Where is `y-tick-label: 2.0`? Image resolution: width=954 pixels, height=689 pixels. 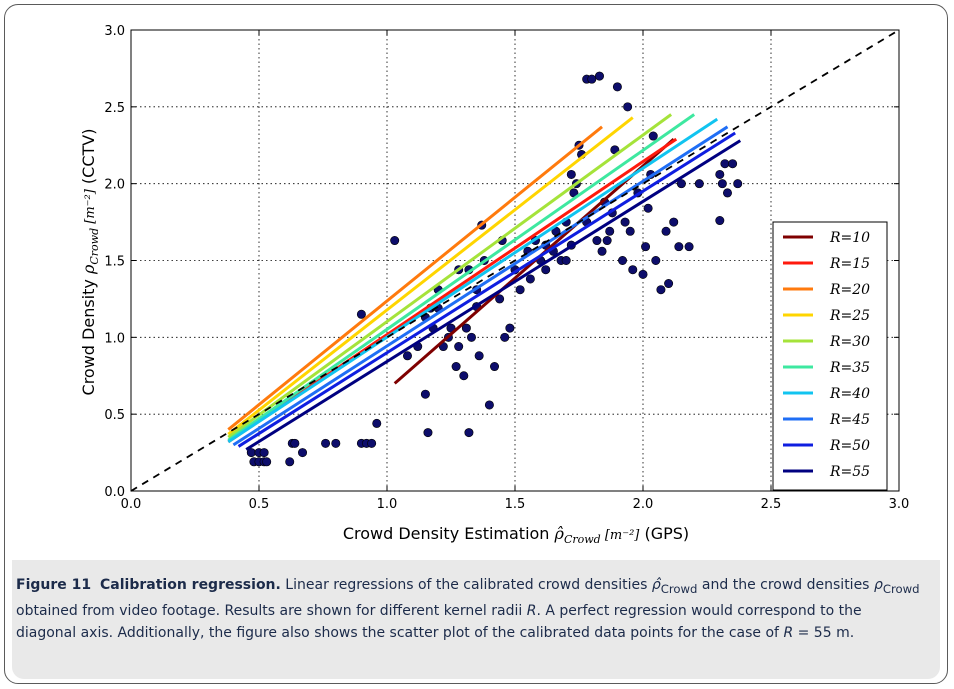
y-tick-label: 2.0 is located at coordinates (114, 185).